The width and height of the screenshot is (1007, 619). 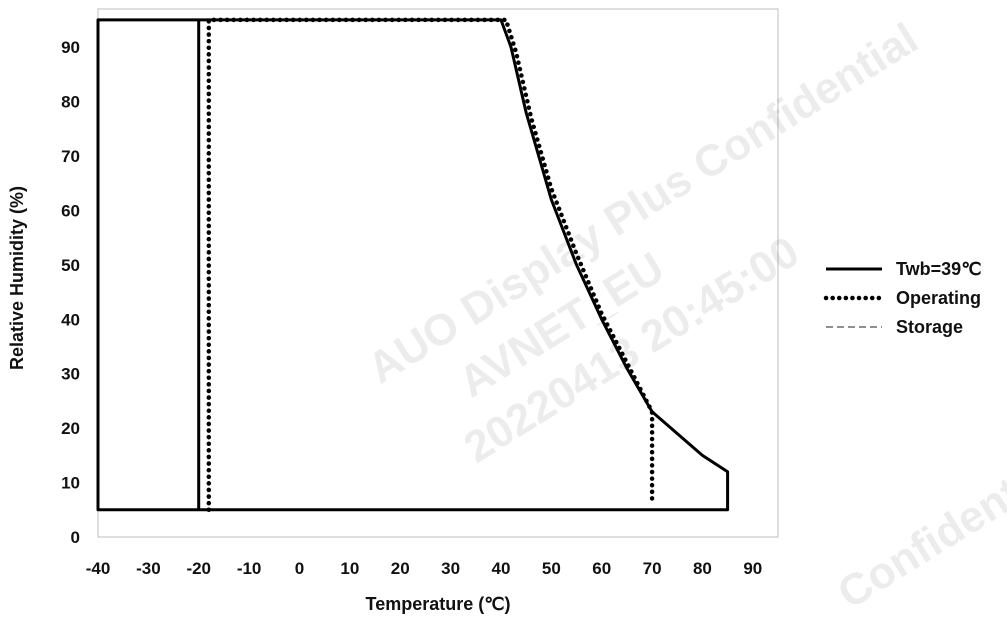 I want to click on y-tick-label: 40, so click(x=70, y=319).